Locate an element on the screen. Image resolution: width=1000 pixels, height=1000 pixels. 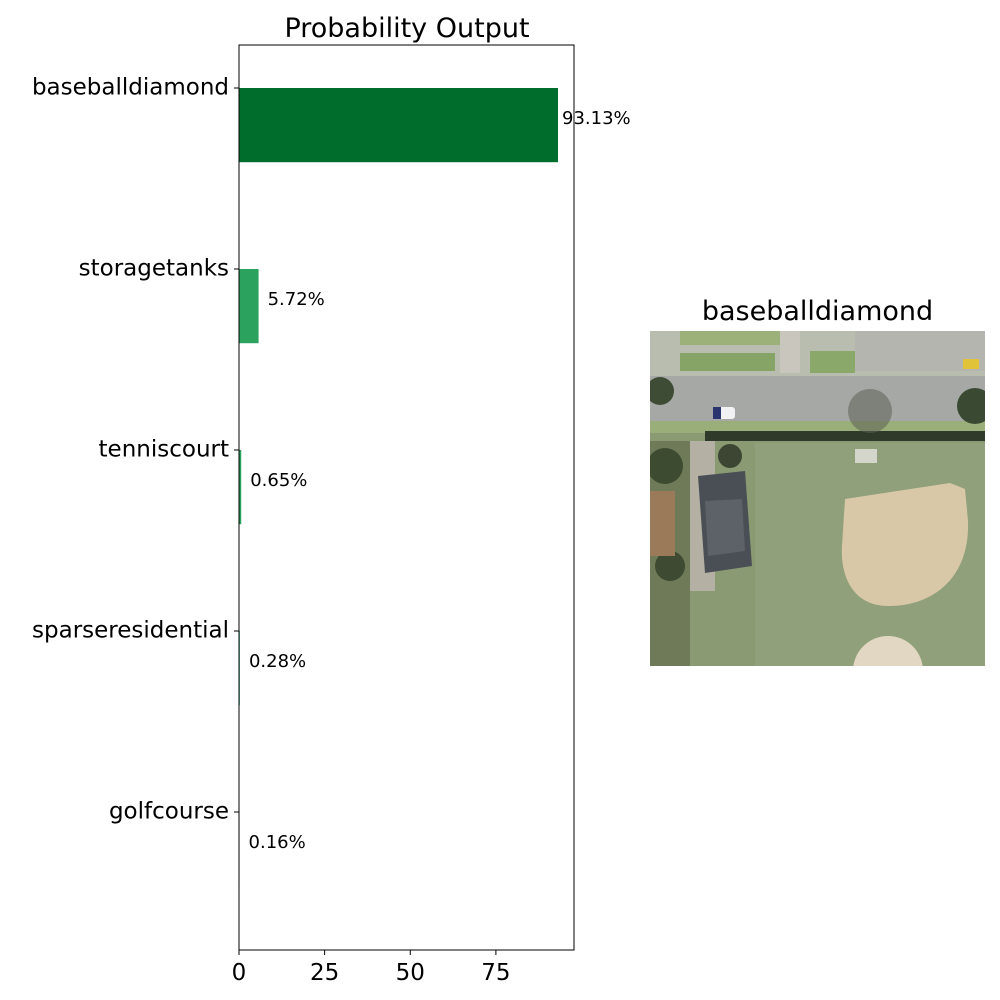
y-tick-label-tenniscourt: tenniscourt is located at coordinates (164, 450).